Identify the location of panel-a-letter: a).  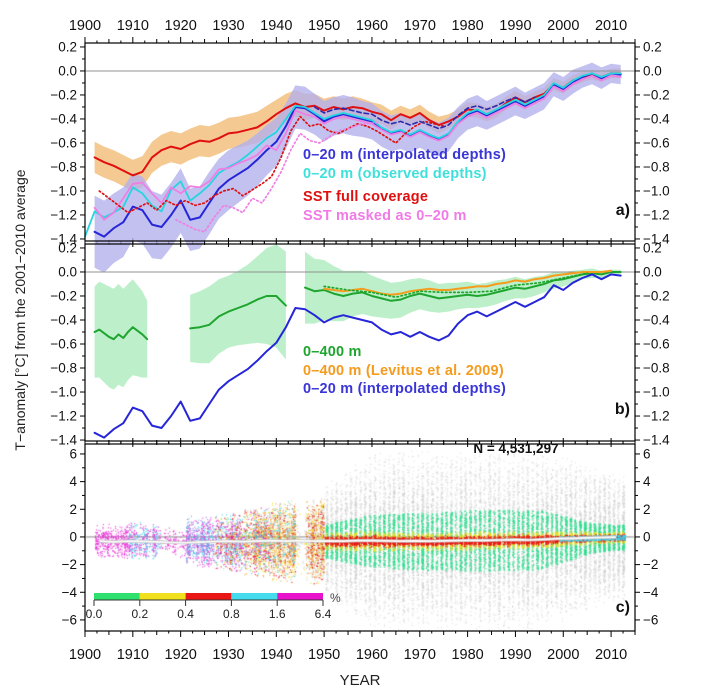
(622, 210).